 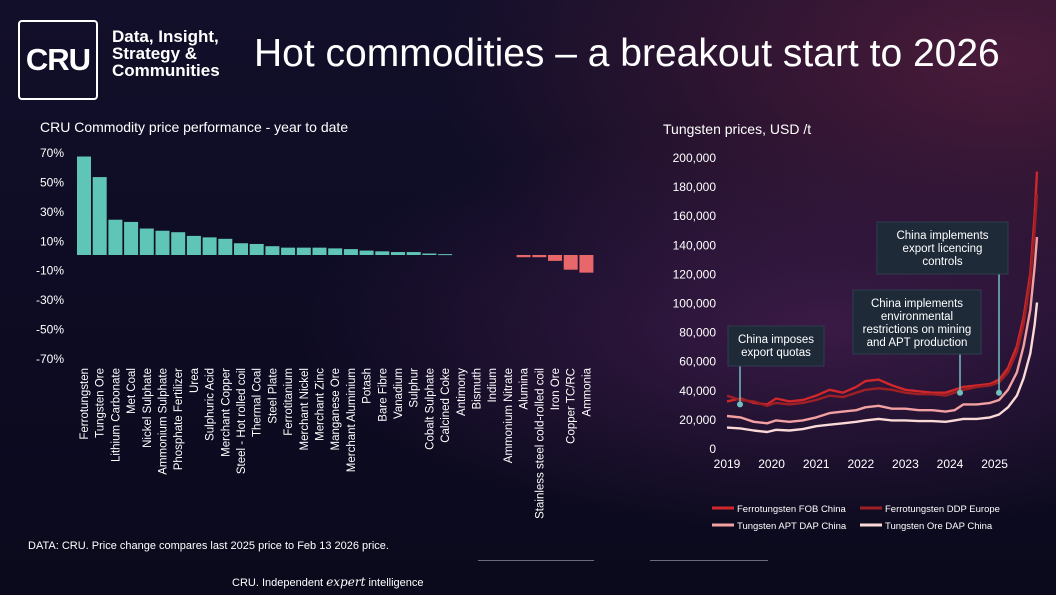 I want to click on y-tick-label: 60,000, so click(x=697, y=362).